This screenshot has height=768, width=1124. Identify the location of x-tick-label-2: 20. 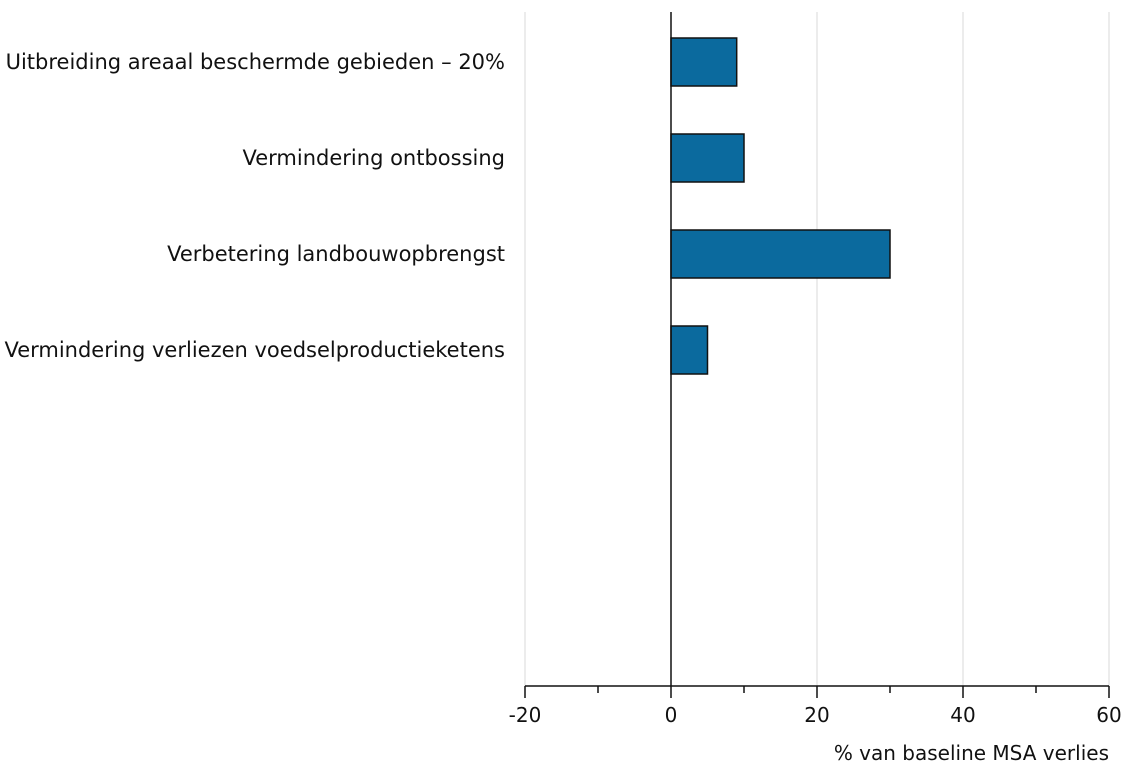
(816, 715).